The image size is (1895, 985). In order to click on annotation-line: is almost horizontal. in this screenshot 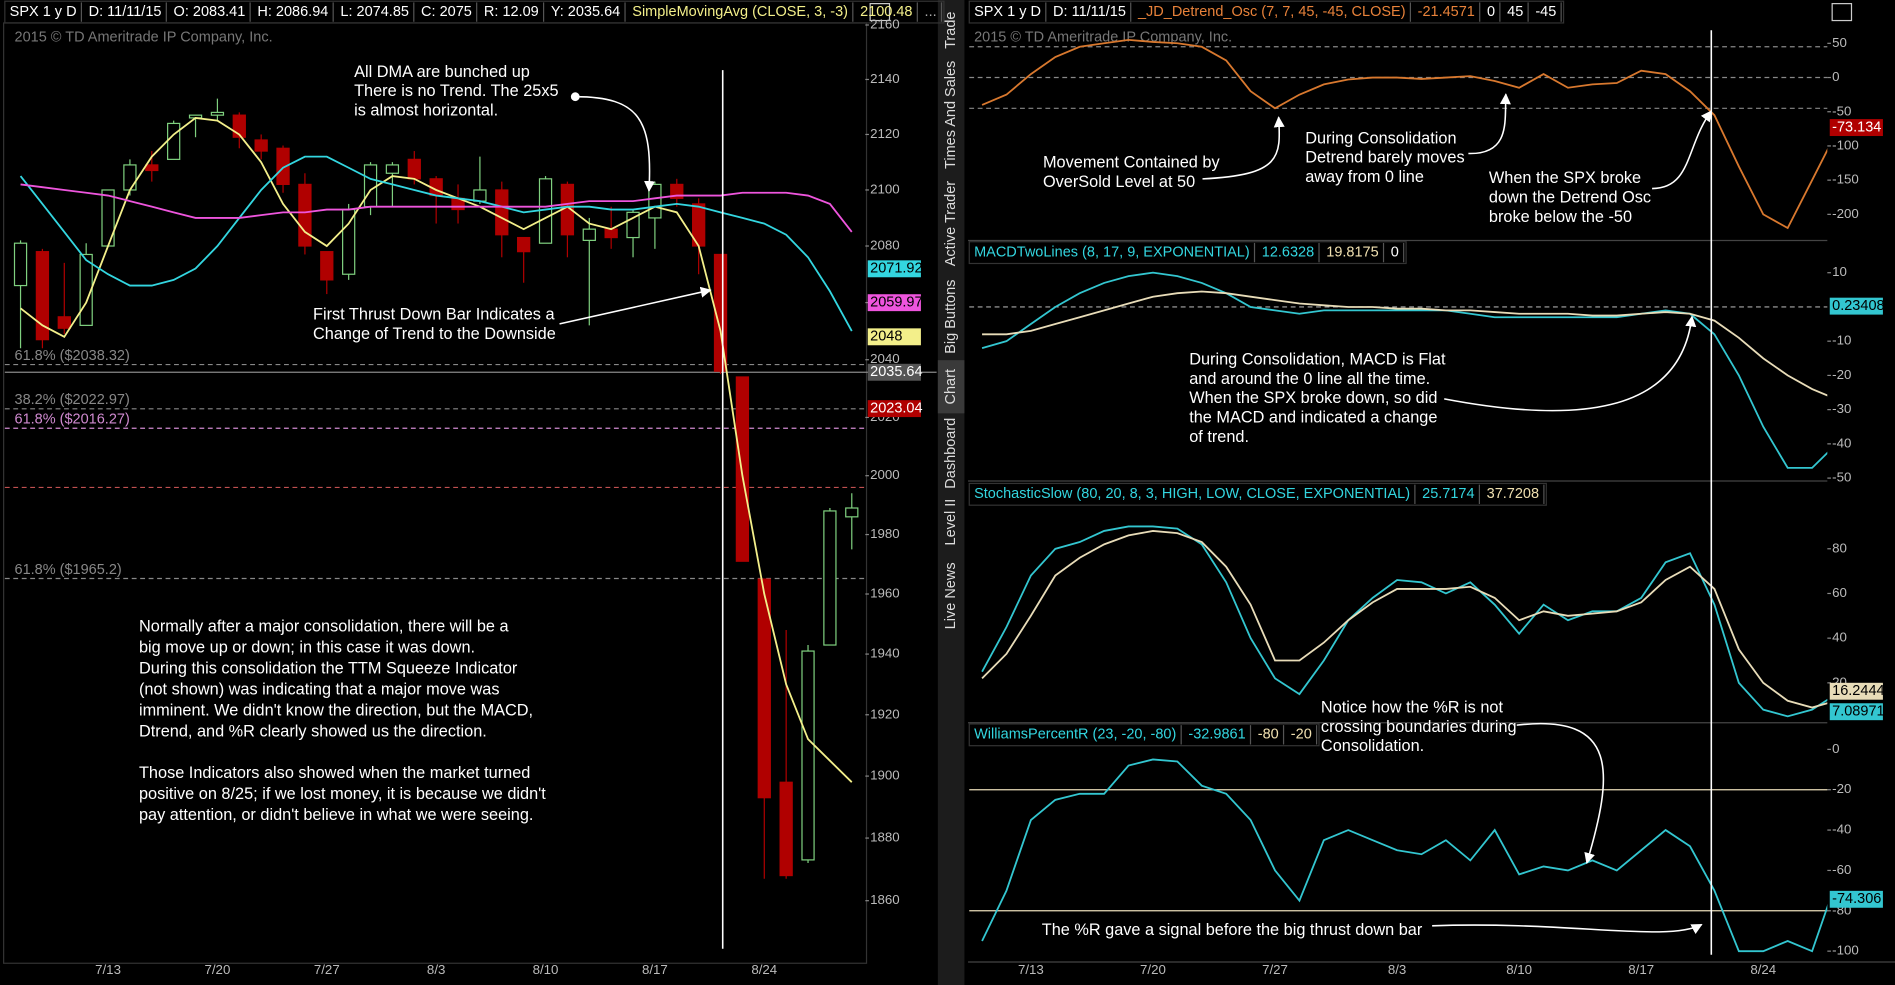, I will do `click(426, 111)`.